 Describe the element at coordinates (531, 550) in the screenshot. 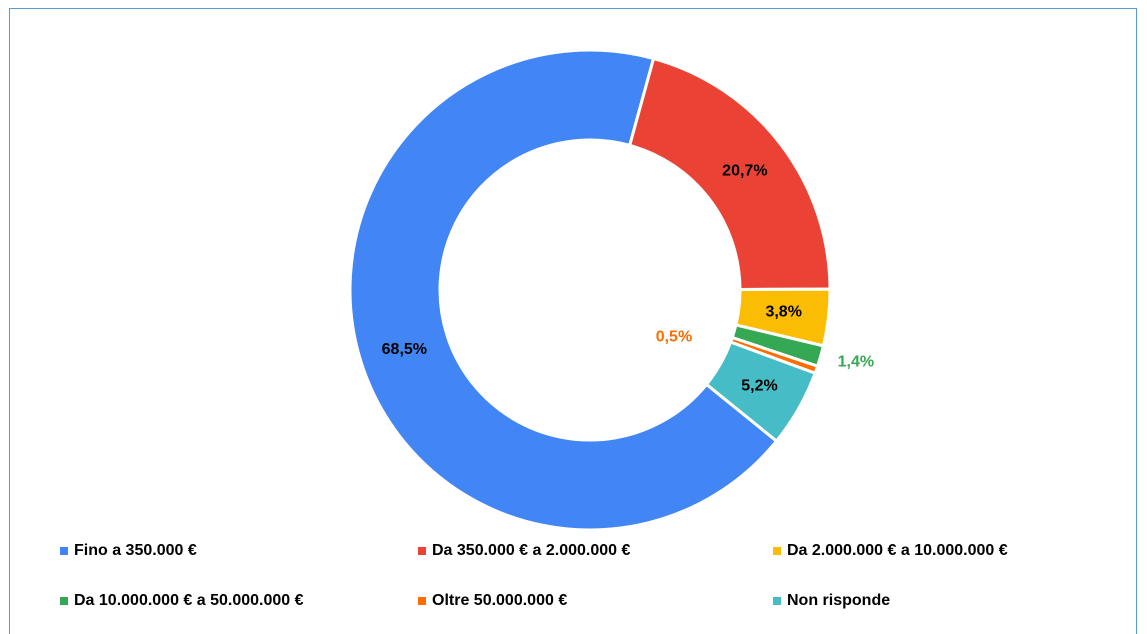

I see `legend-label: Da 350.000 € a 2.000.000 €` at that location.